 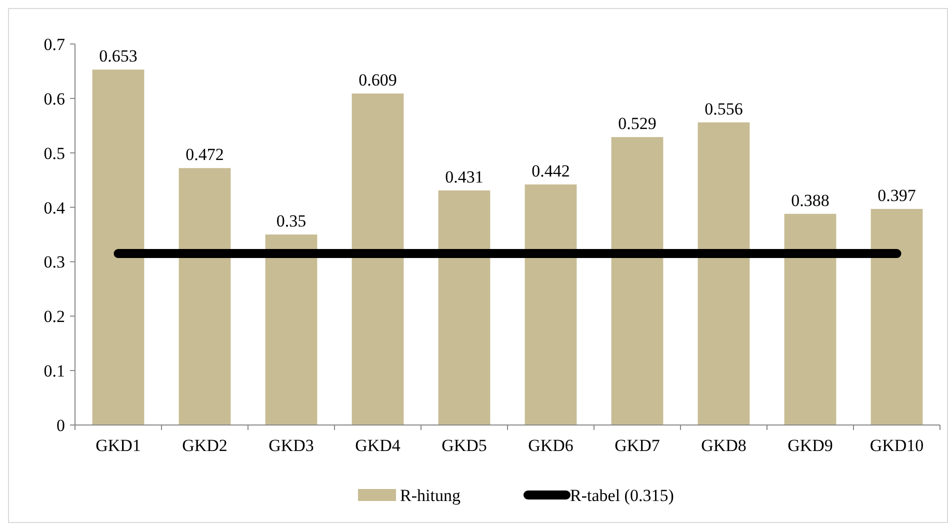 What do you see at coordinates (60, 425) in the screenshot?
I see `y-tick-label: 0` at bounding box center [60, 425].